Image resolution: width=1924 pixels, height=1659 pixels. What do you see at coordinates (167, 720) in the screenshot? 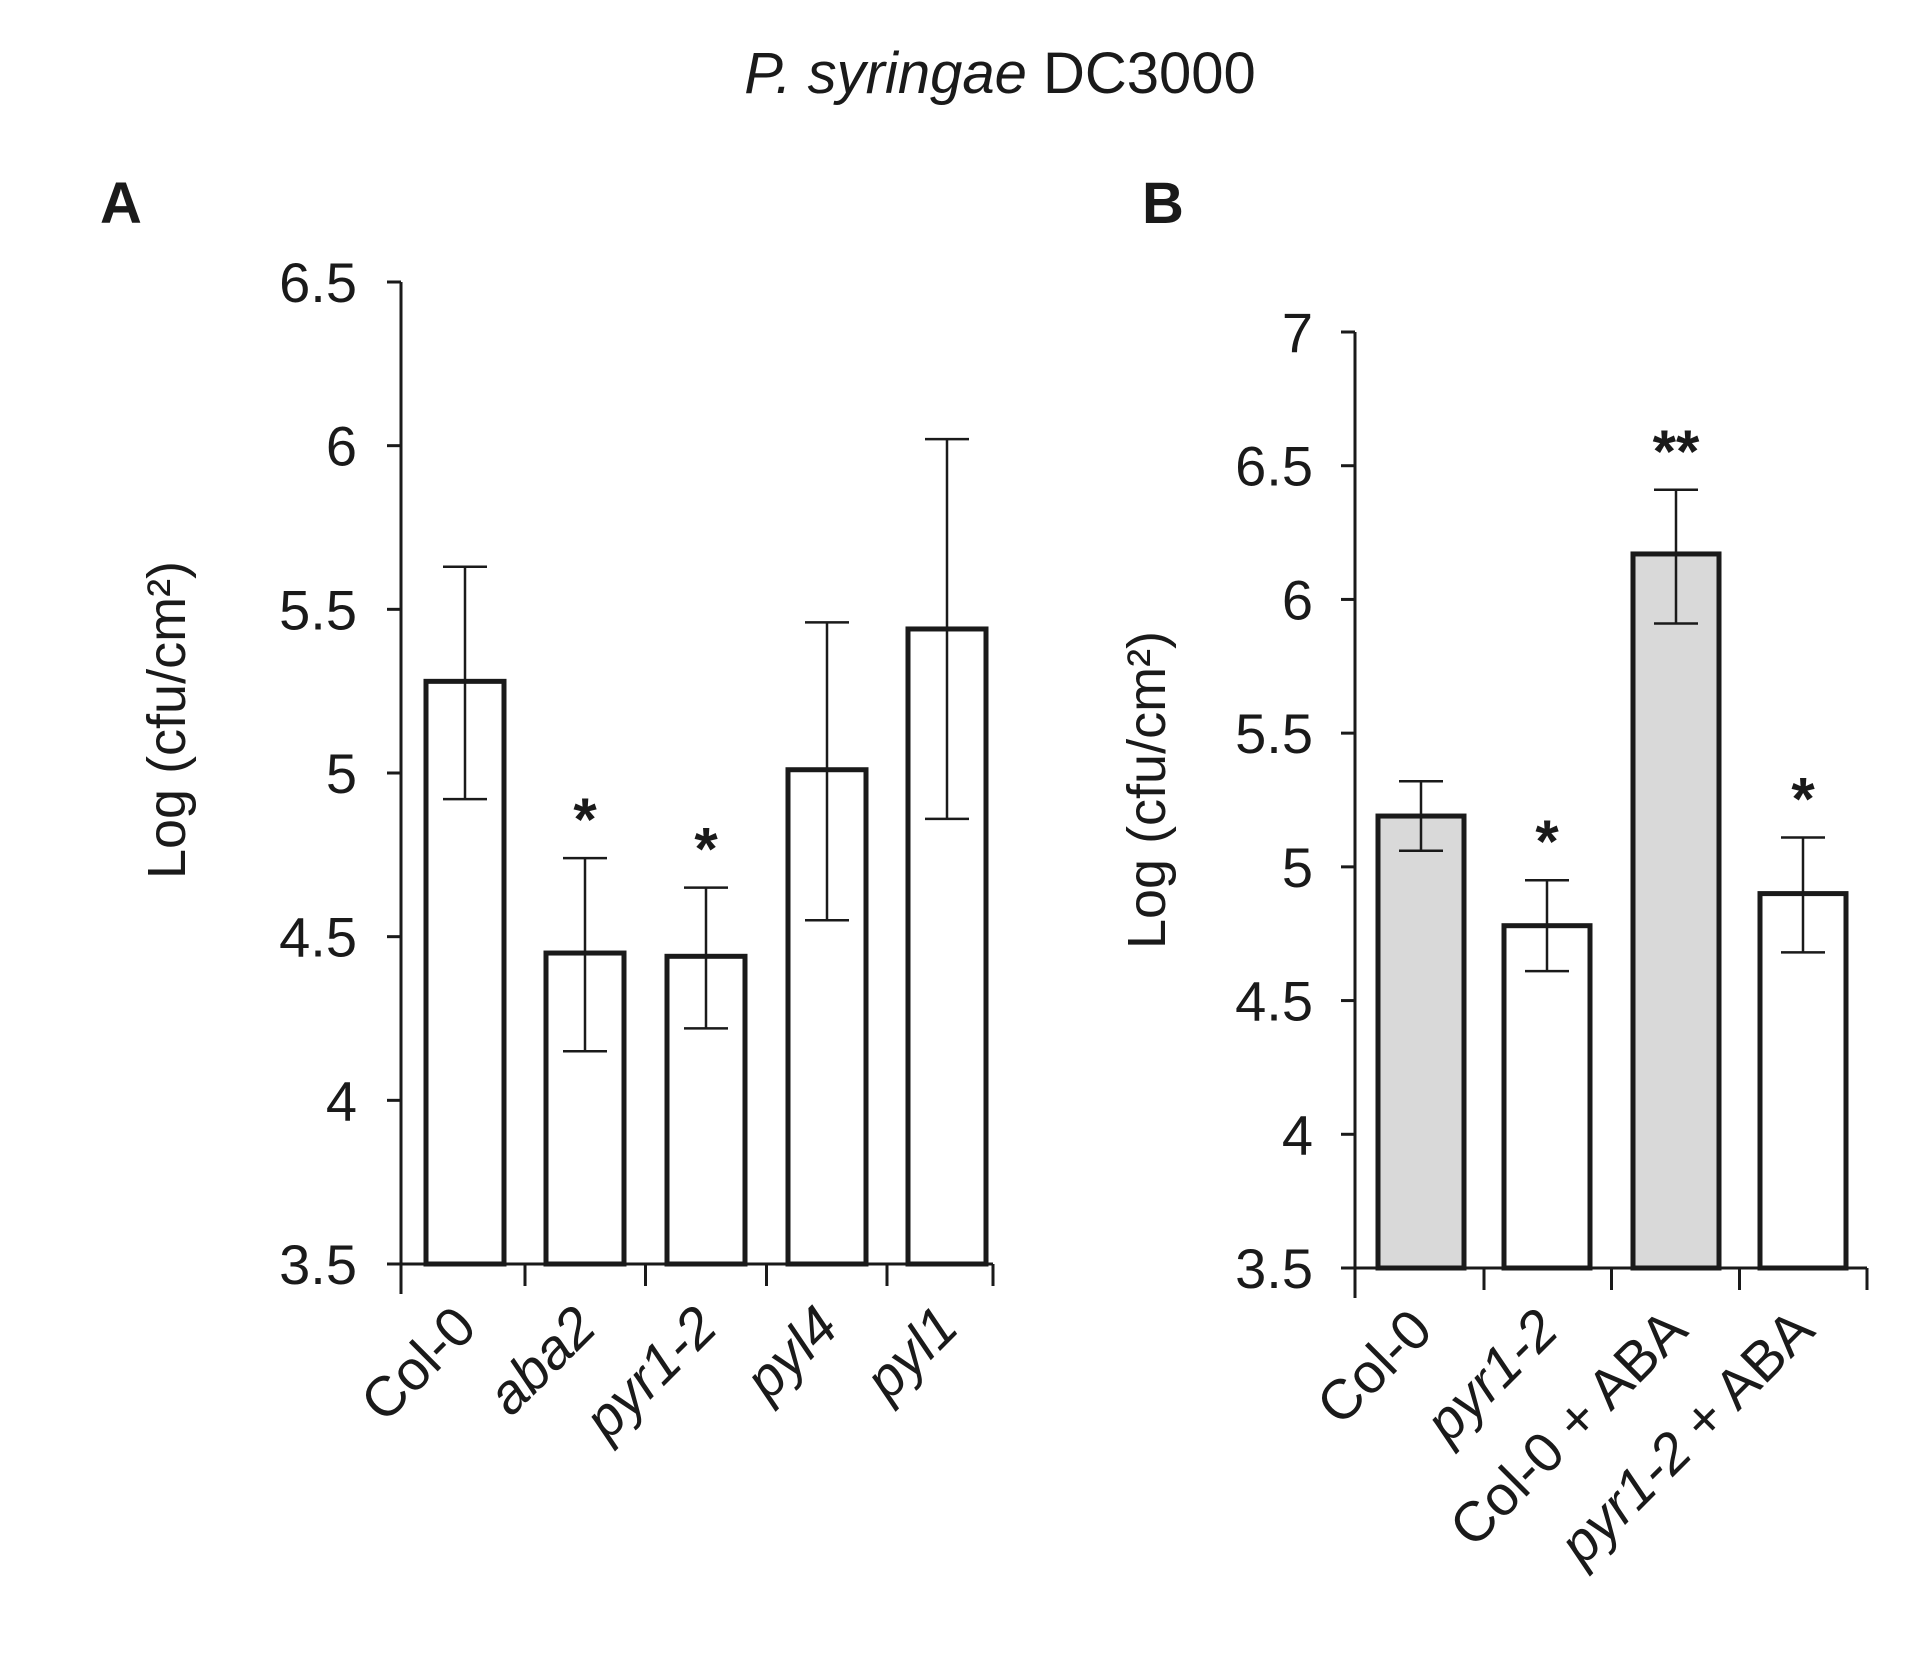
I see `panel-a-y-axis-label: Log (cfu/cm²)` at bounding box center [167, 720].